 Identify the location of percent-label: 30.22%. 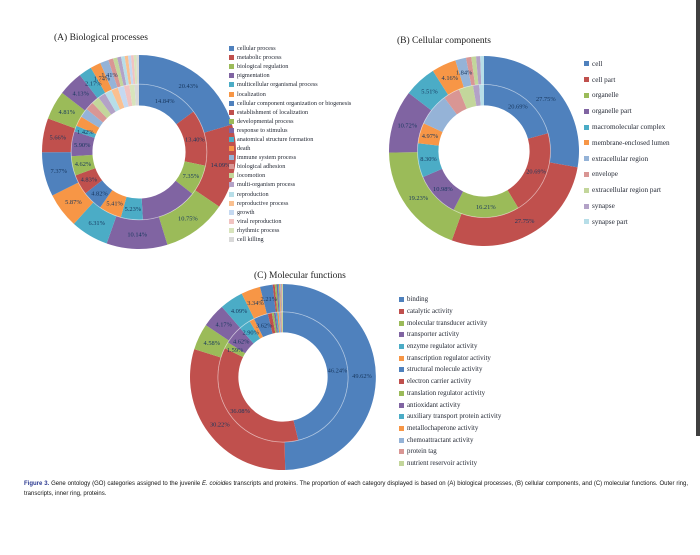
(220, 425).